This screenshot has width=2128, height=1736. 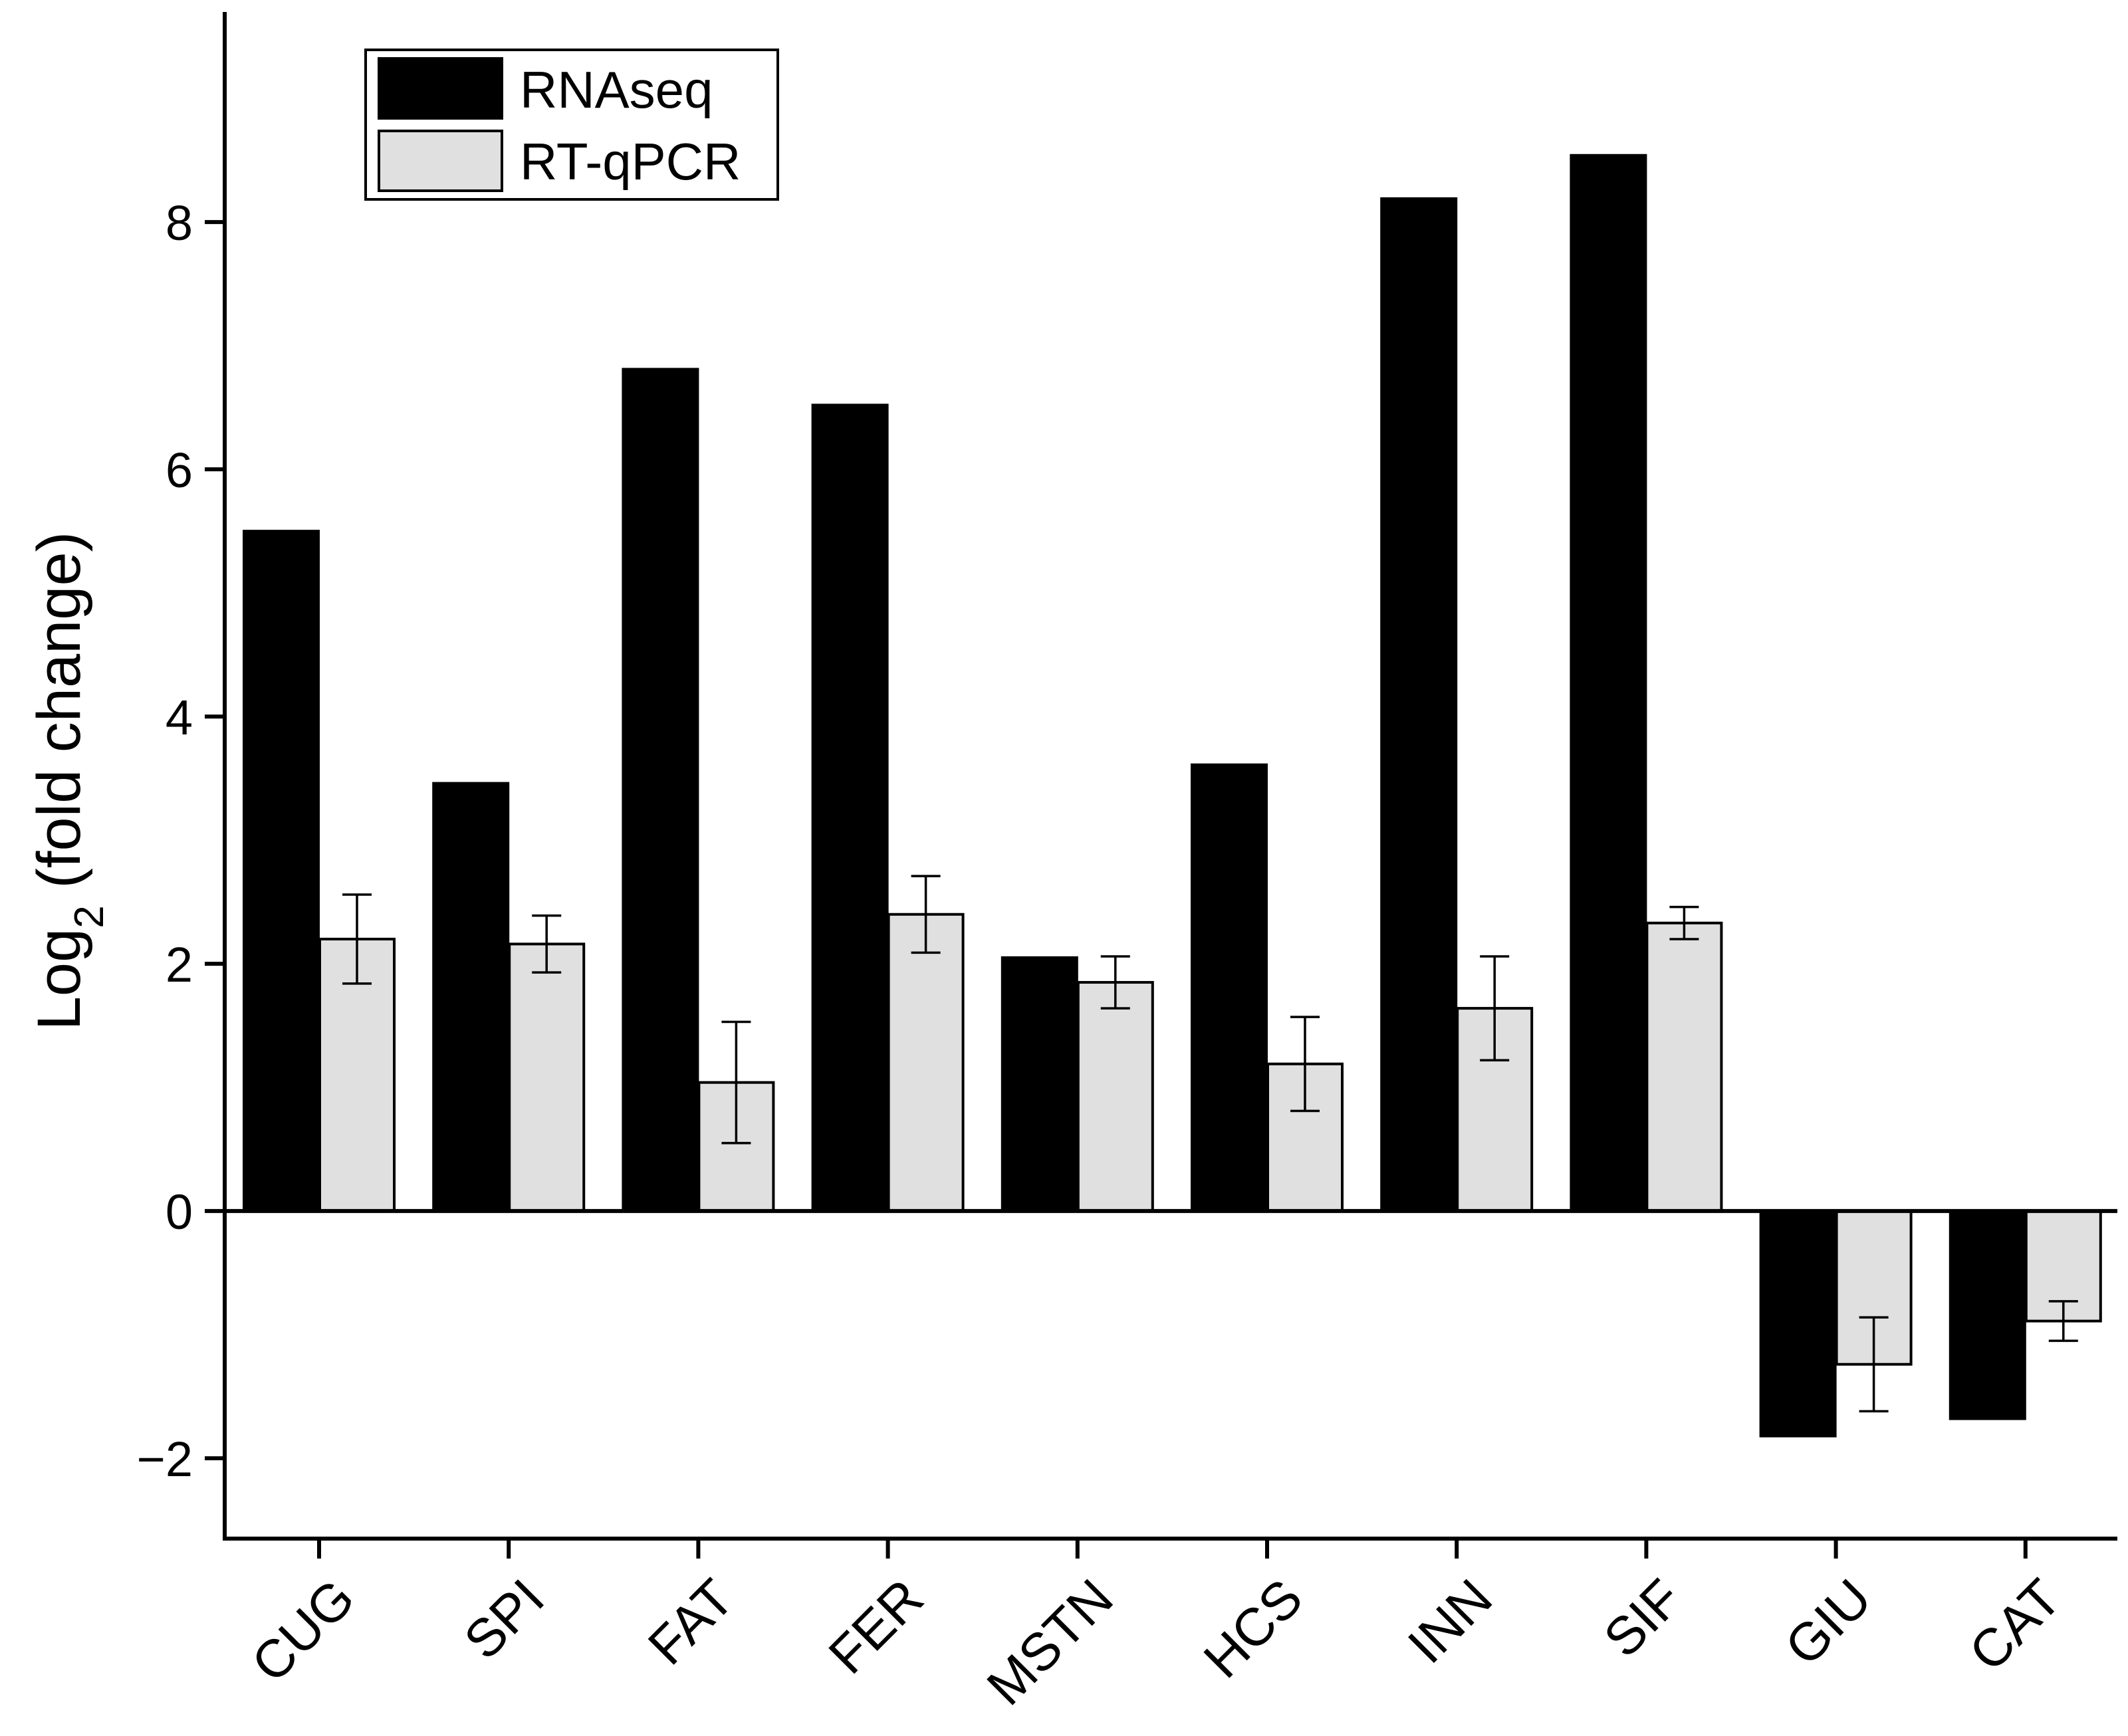 What do you see at coordinates (1419, 705) in the screenshot?
I see `bar-rnaseq-inn` at bounding box center [1419, 705].